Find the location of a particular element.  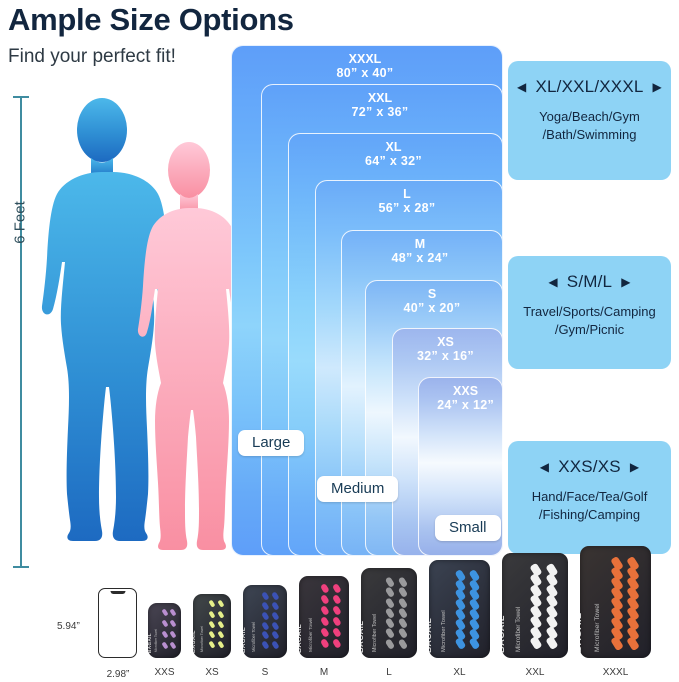

info-card-uses-line1: Hand/Face/Tea/Golf is located at coordinates (589, 496).